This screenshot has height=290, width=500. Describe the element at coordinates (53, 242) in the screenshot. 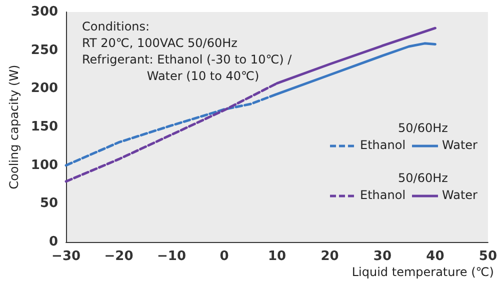

I see `y-tick-label: 0` at that location.